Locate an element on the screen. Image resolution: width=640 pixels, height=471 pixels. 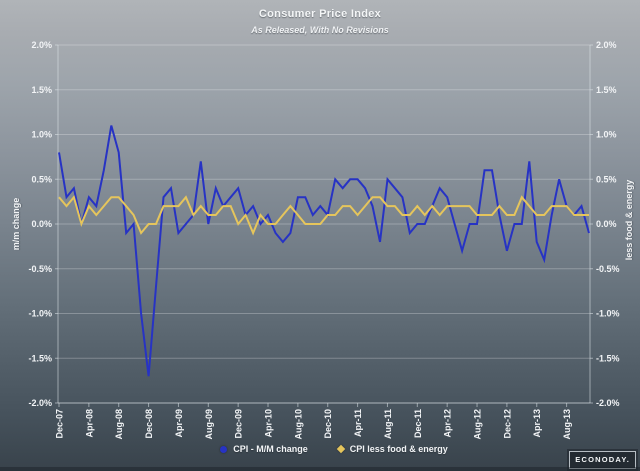
x-tick-label: Aug-10 is located at coordinates (298, 424).